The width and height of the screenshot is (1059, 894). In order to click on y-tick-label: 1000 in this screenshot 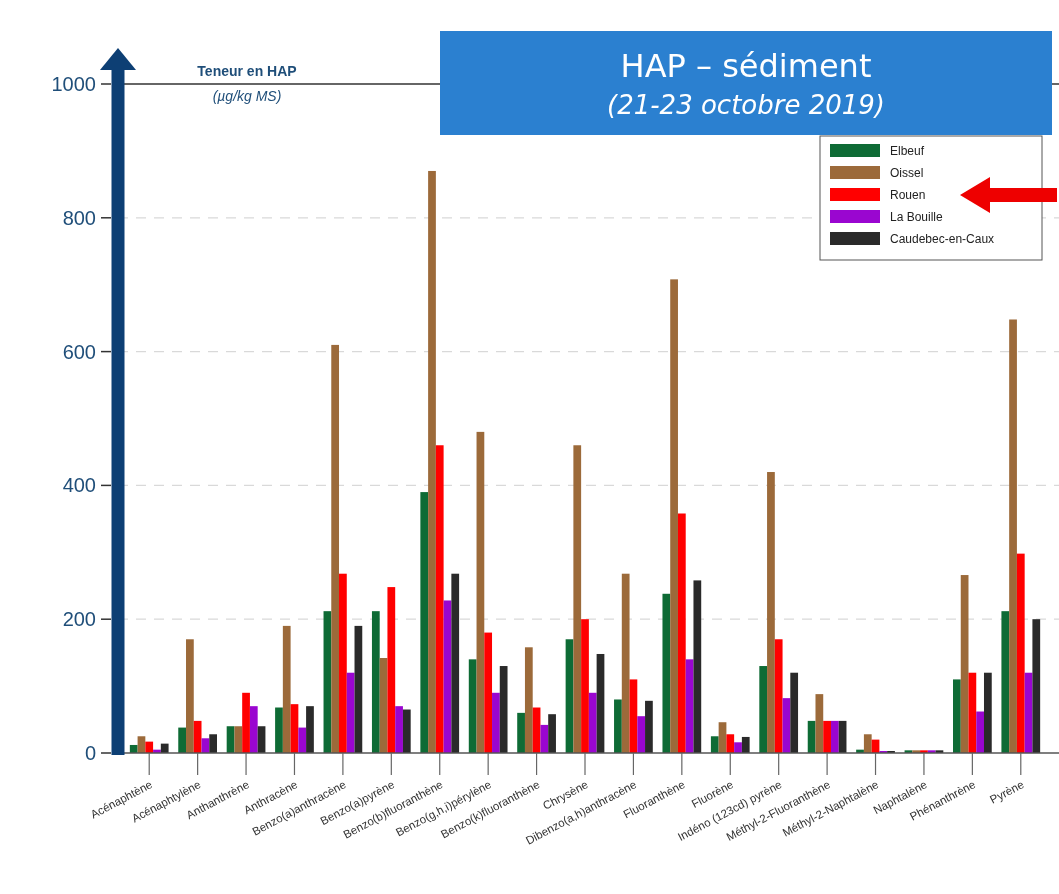, I will do `click(73, 84)`.